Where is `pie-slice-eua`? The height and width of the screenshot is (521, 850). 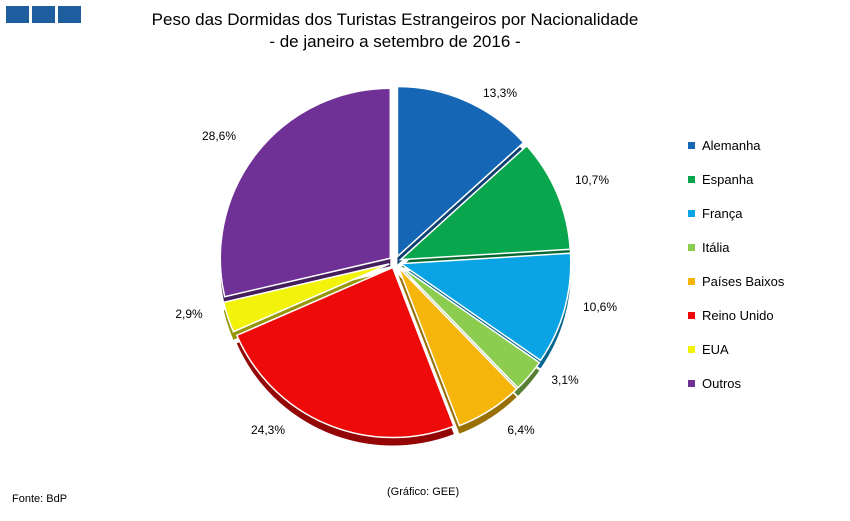 pie-slice-eua is located at coordinates (306, 298).